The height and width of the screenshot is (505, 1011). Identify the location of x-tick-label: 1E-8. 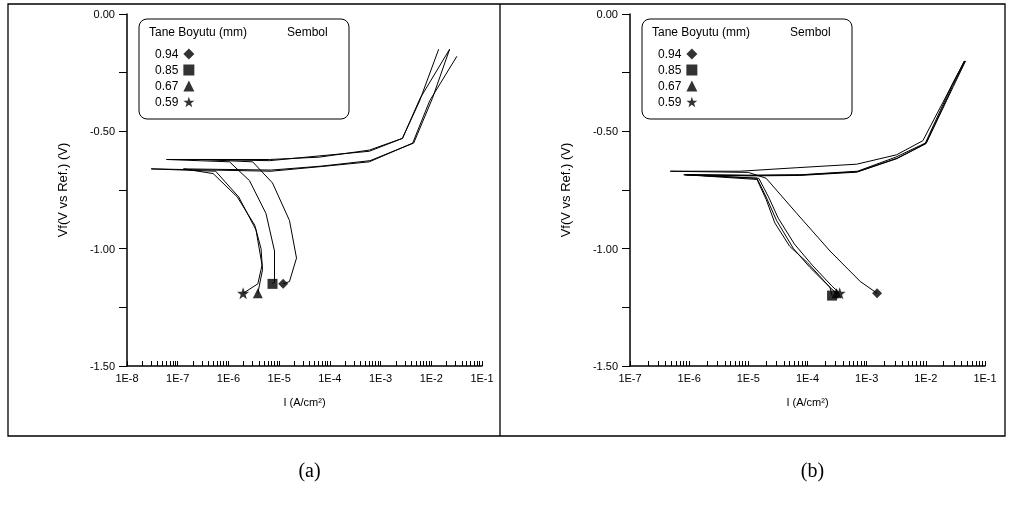
(127, 377).